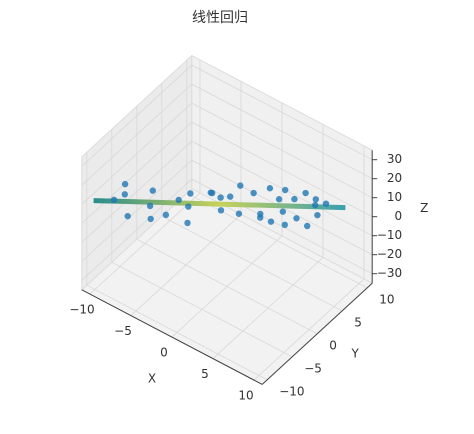  What do you see at coordinates (172, 337) in the screenshot?
I see `x-axis` at bounding box center [172, 337].